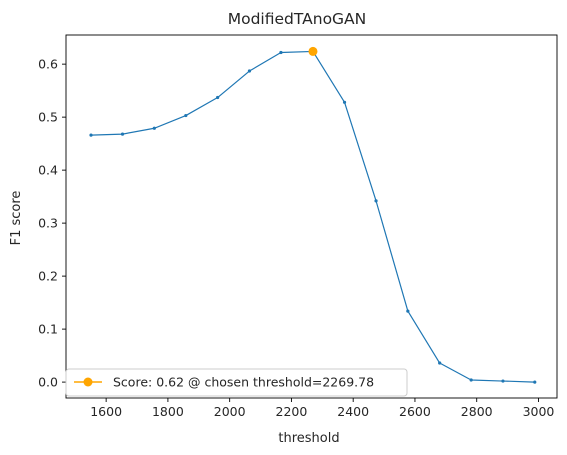 This screenshot has width=567, height=455. Describe the element at coordinates (48, 117) in the screenshot. I see `y-tick-label: 0.5` at that location.